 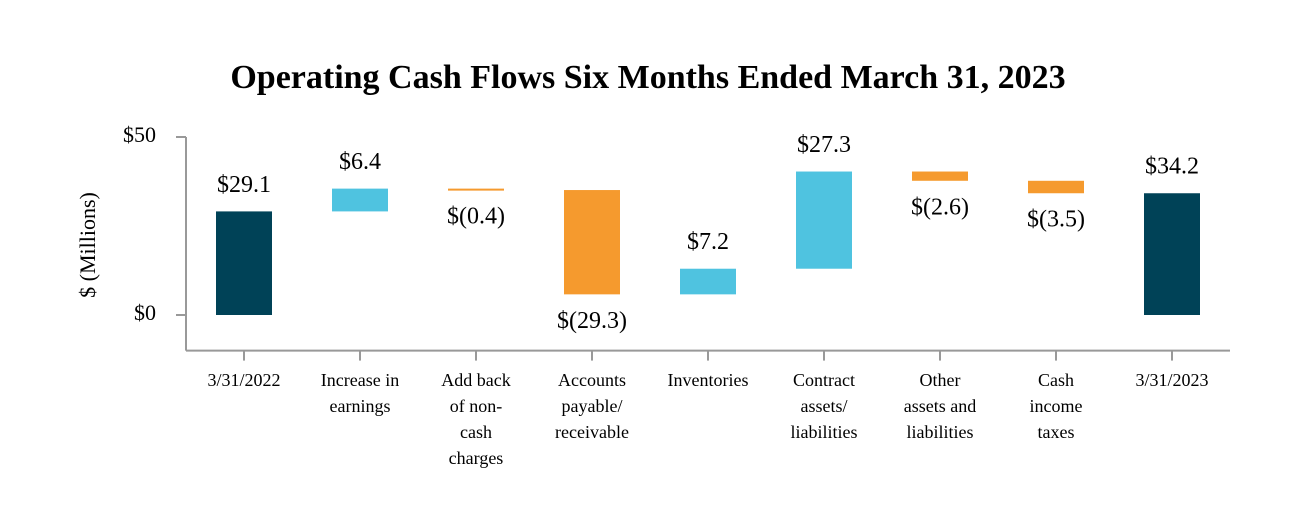 I want to click on x-tick-label: Cash income taxes, so click(x=1056, y=406).